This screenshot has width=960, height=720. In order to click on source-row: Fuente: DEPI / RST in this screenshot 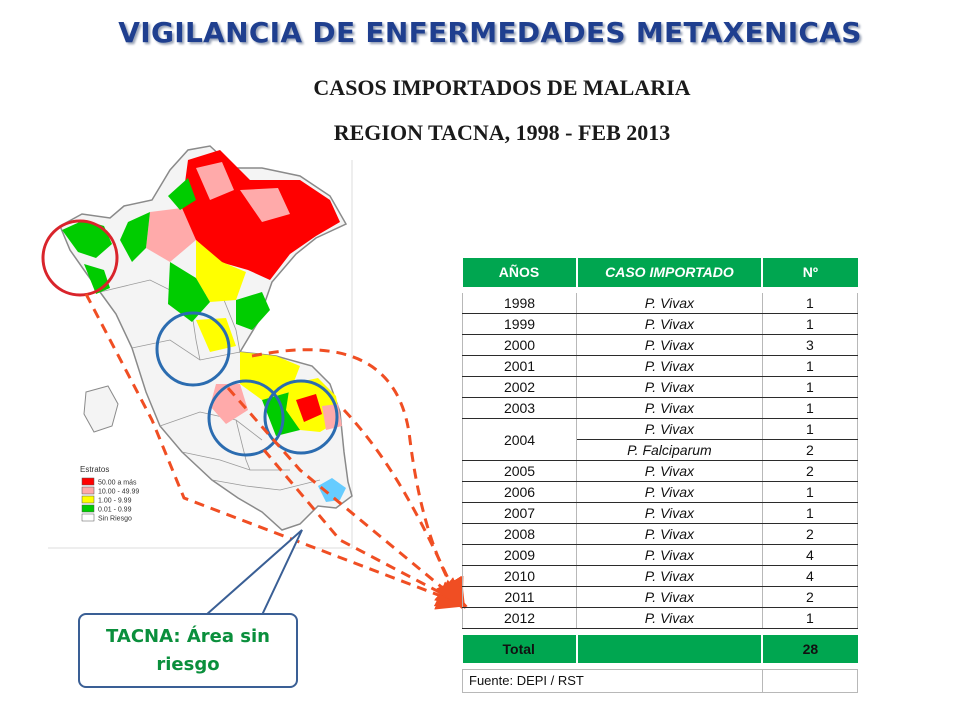, I will do `click(660, 681)`.